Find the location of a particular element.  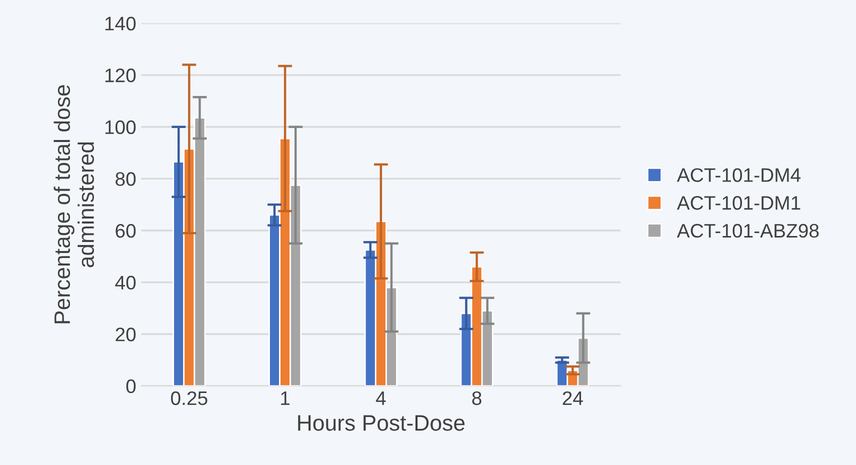

x-tick-label: 1 is located at coordinates (285, 398).